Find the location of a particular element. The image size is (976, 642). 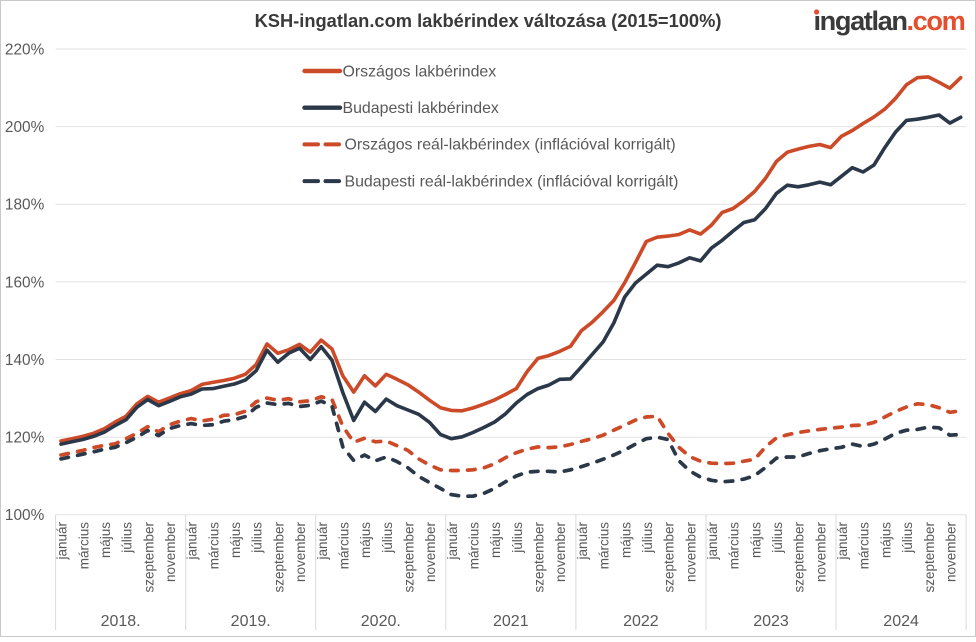

svg-text: 2022 is located at coordinates (641, 621).